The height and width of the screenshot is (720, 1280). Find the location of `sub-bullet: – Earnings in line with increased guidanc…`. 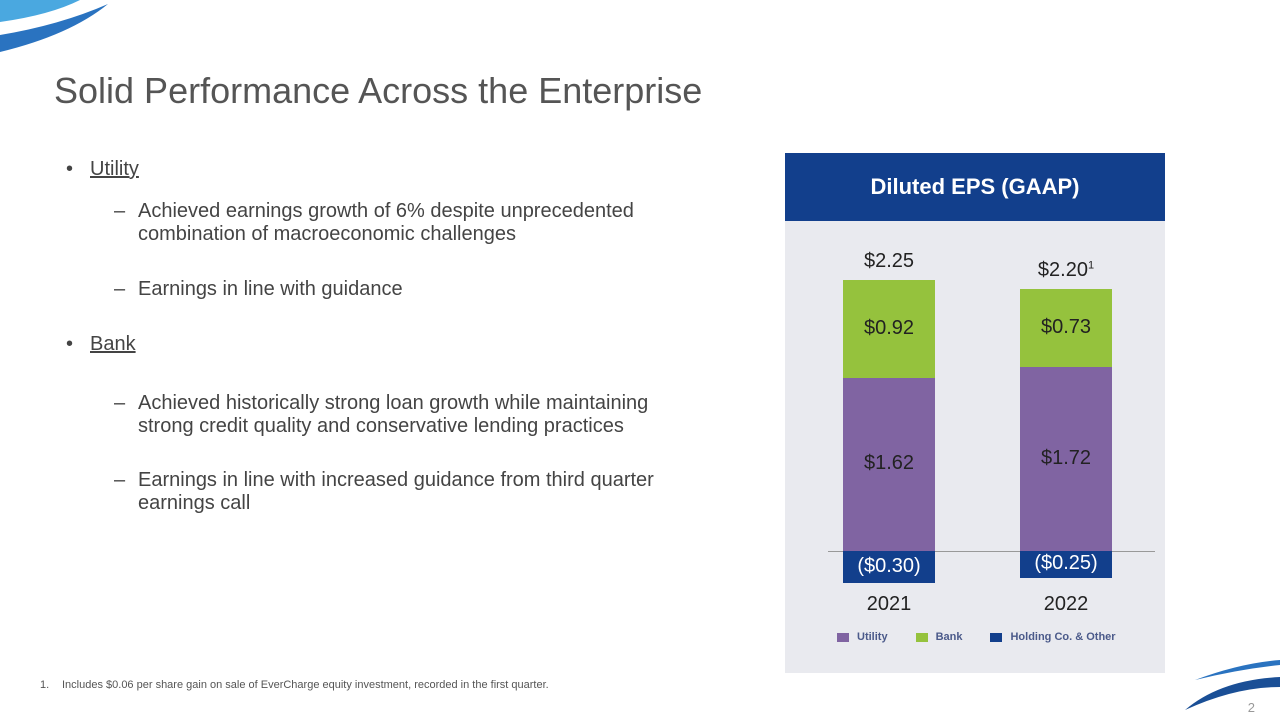

sub-bullet: – Earnings in line with increased guidanc… is located at coordinates (404, 492).